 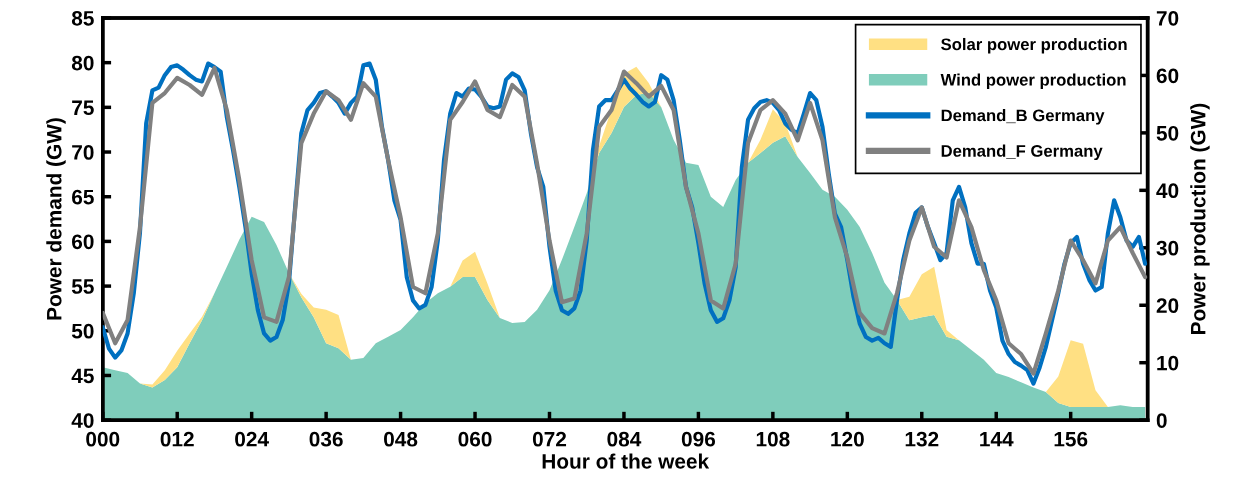 I want to click on x-tick-label: 156, so click(x=1071, y=439).